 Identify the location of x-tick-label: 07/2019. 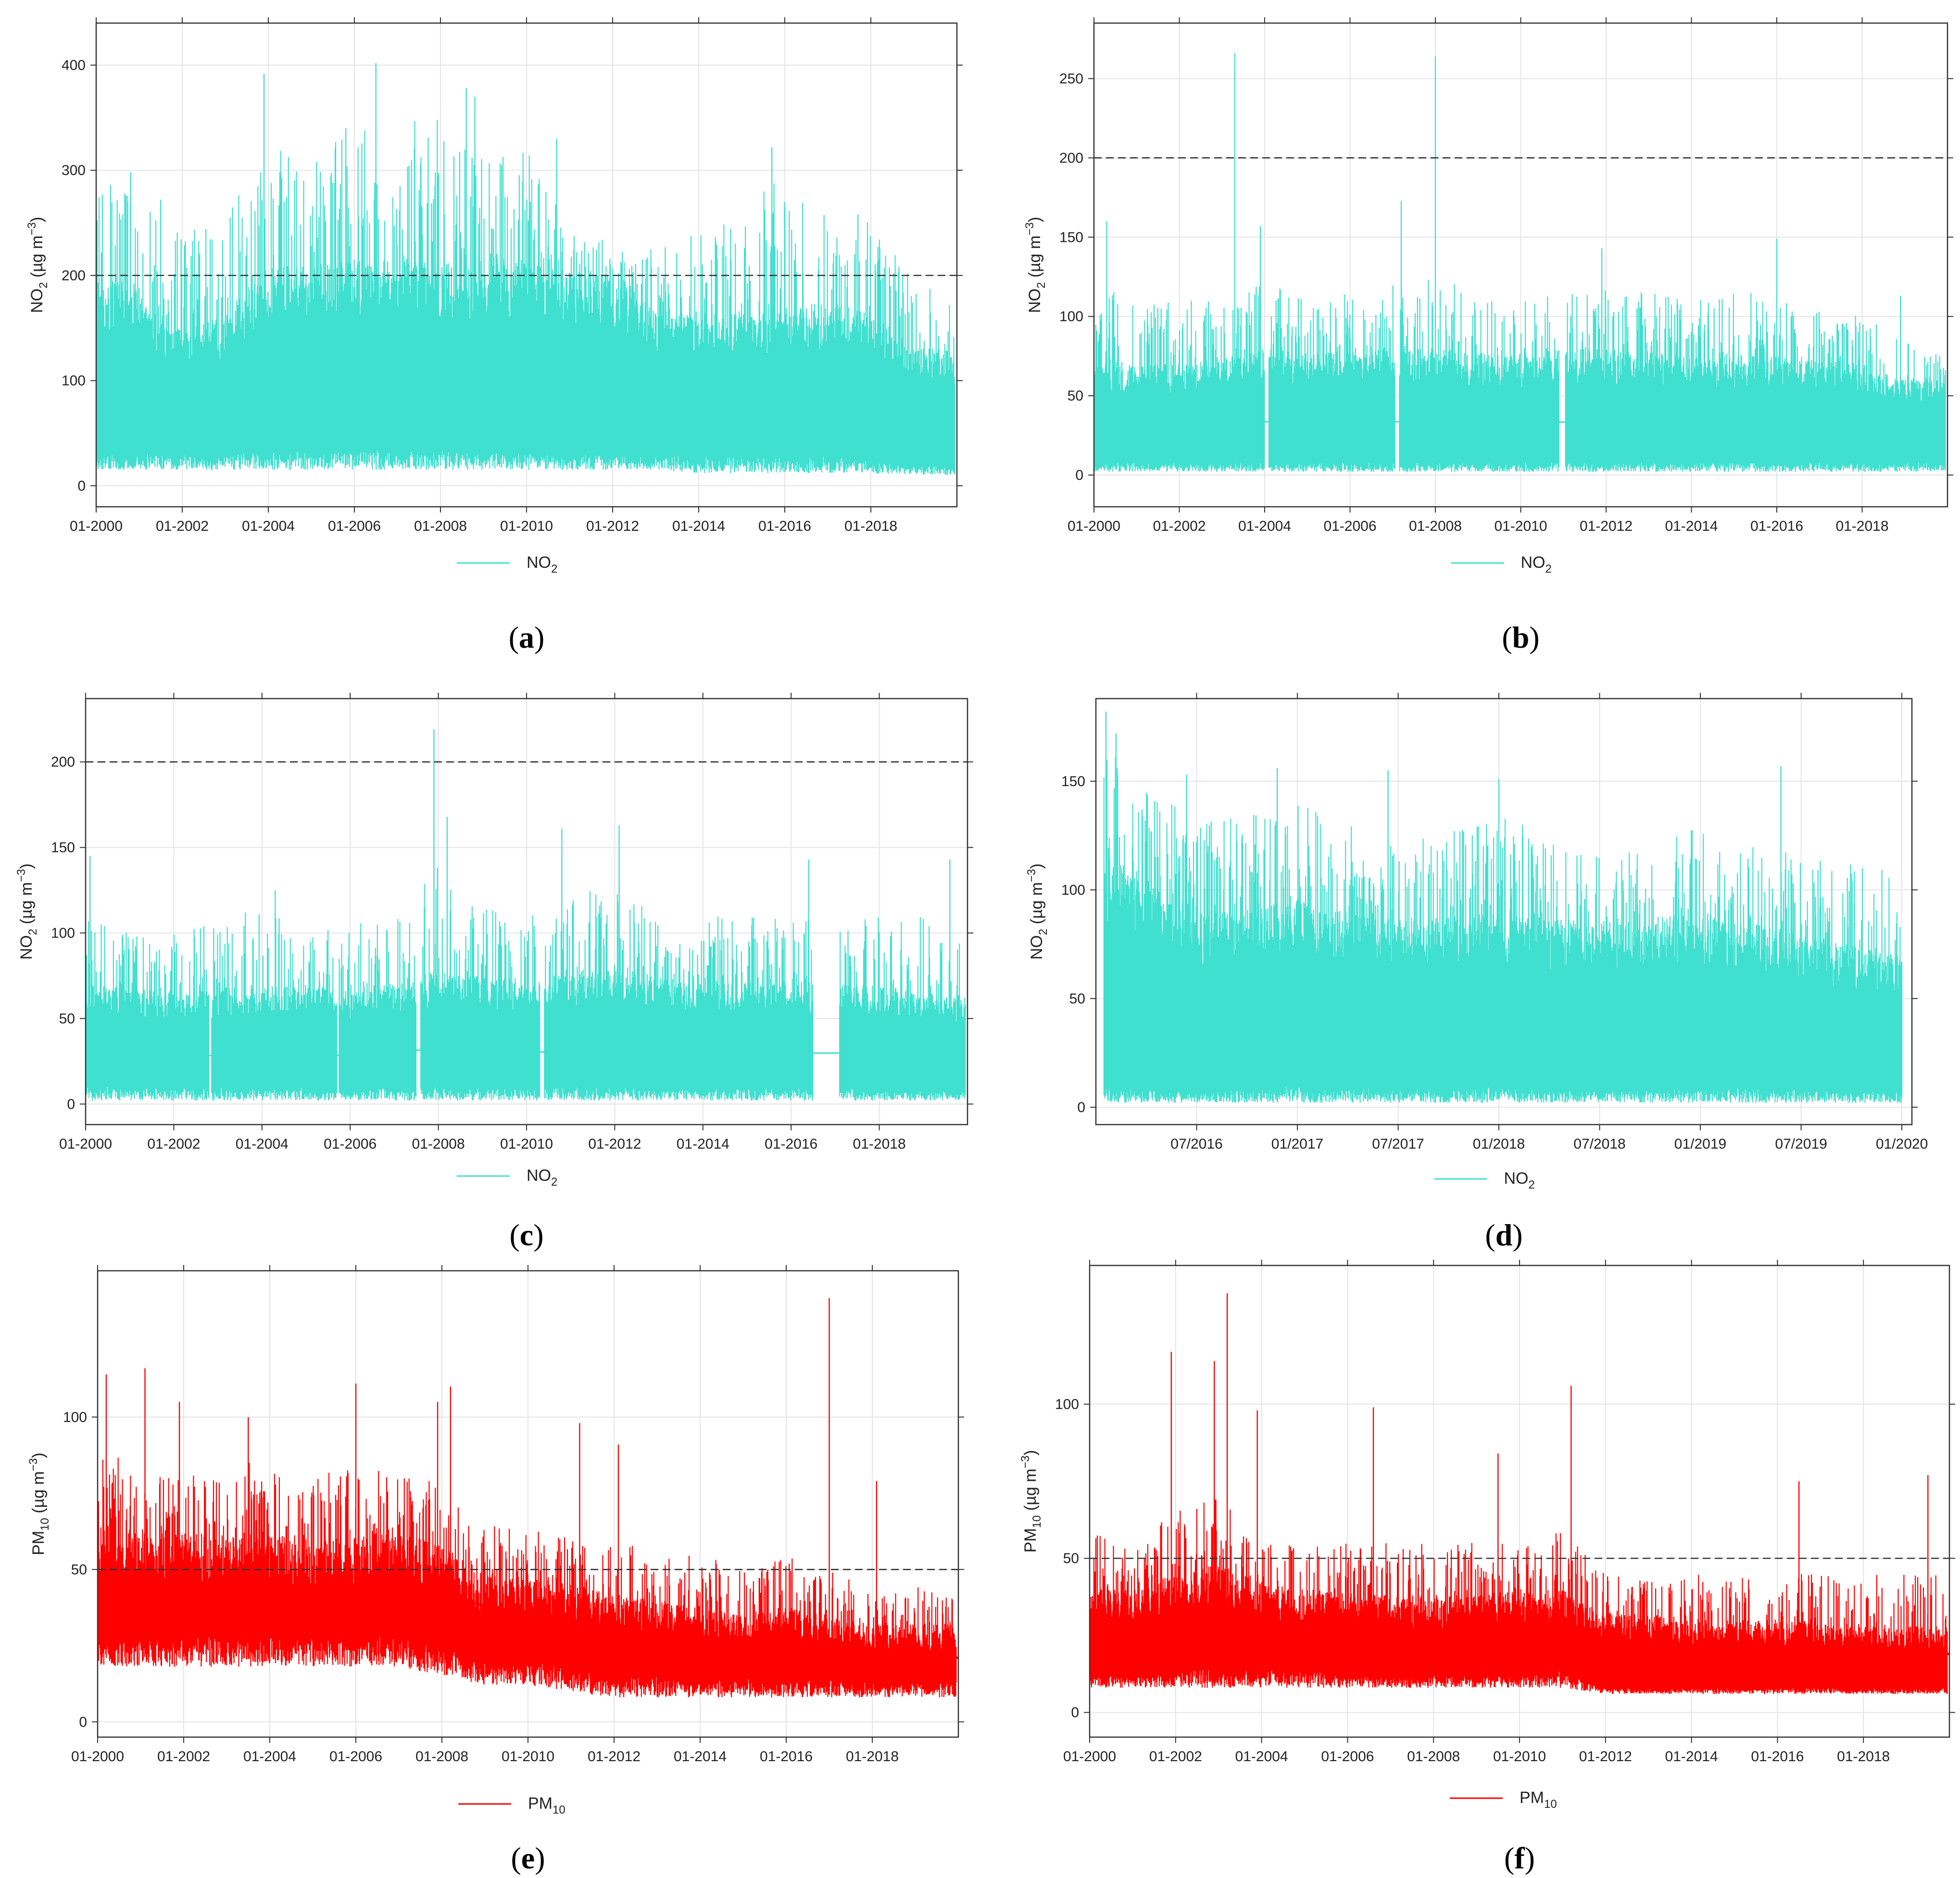
(1801, 1144).